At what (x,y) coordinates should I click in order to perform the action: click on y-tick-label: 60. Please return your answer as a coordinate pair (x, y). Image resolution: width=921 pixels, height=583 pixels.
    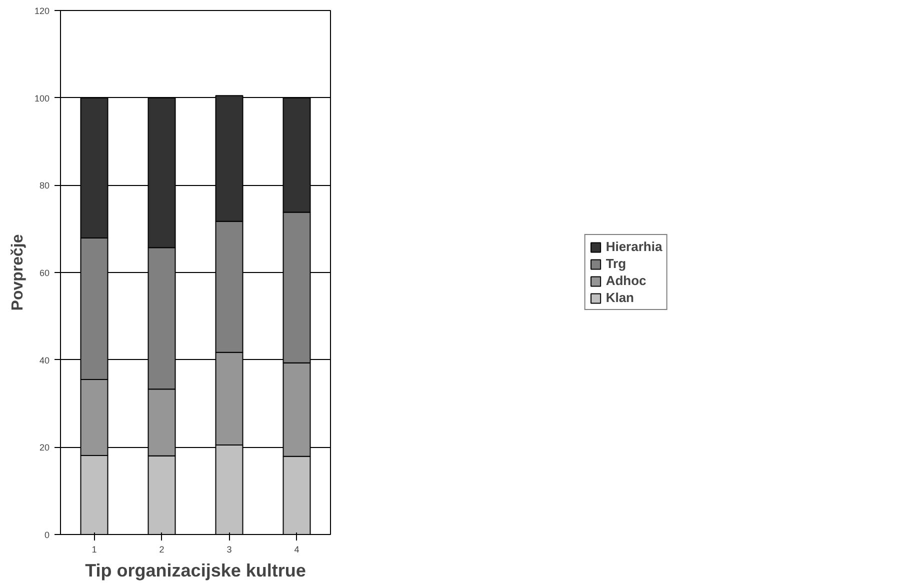
    Looking at the image, I should click on (44, 273).